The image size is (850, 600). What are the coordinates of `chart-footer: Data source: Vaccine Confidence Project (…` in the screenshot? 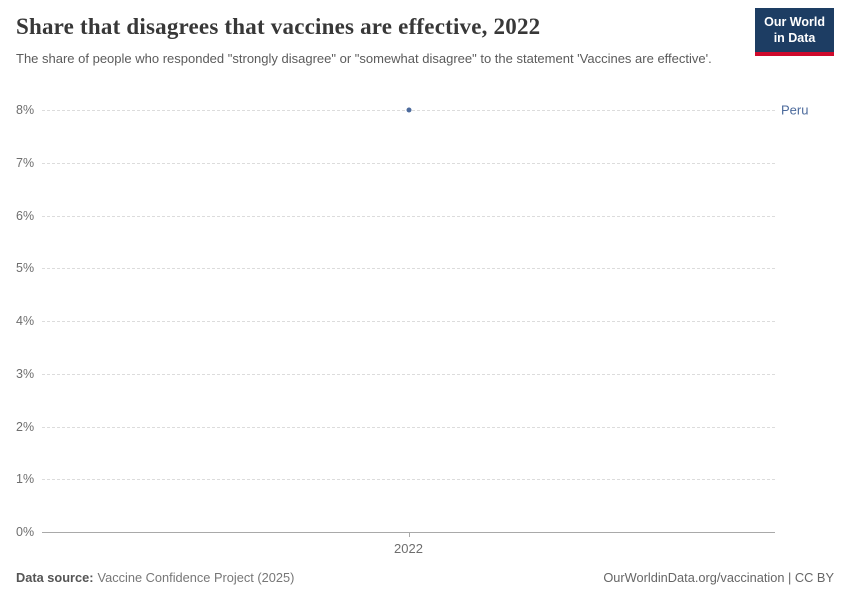 It's located at (425, 577).